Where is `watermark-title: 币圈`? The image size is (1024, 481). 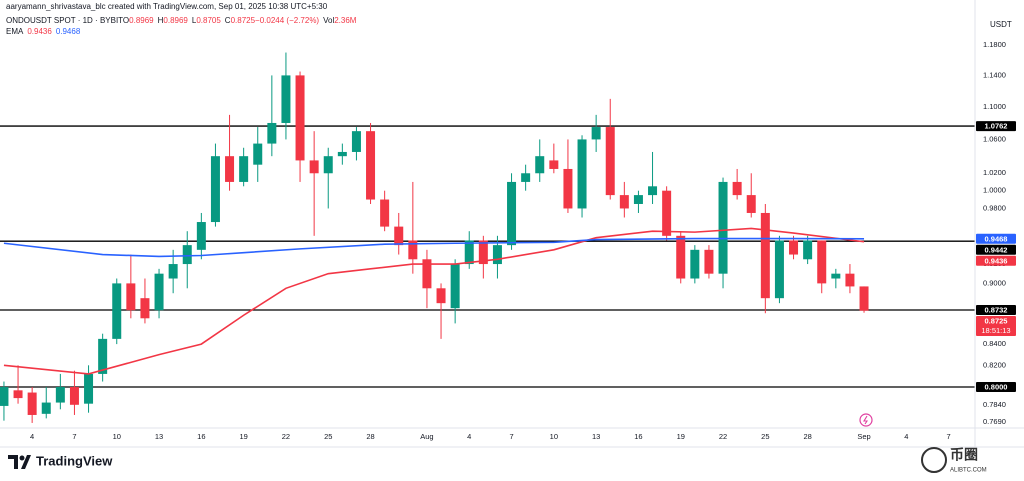 watermark-title: 币圈 is located at coordinates (964, 455).